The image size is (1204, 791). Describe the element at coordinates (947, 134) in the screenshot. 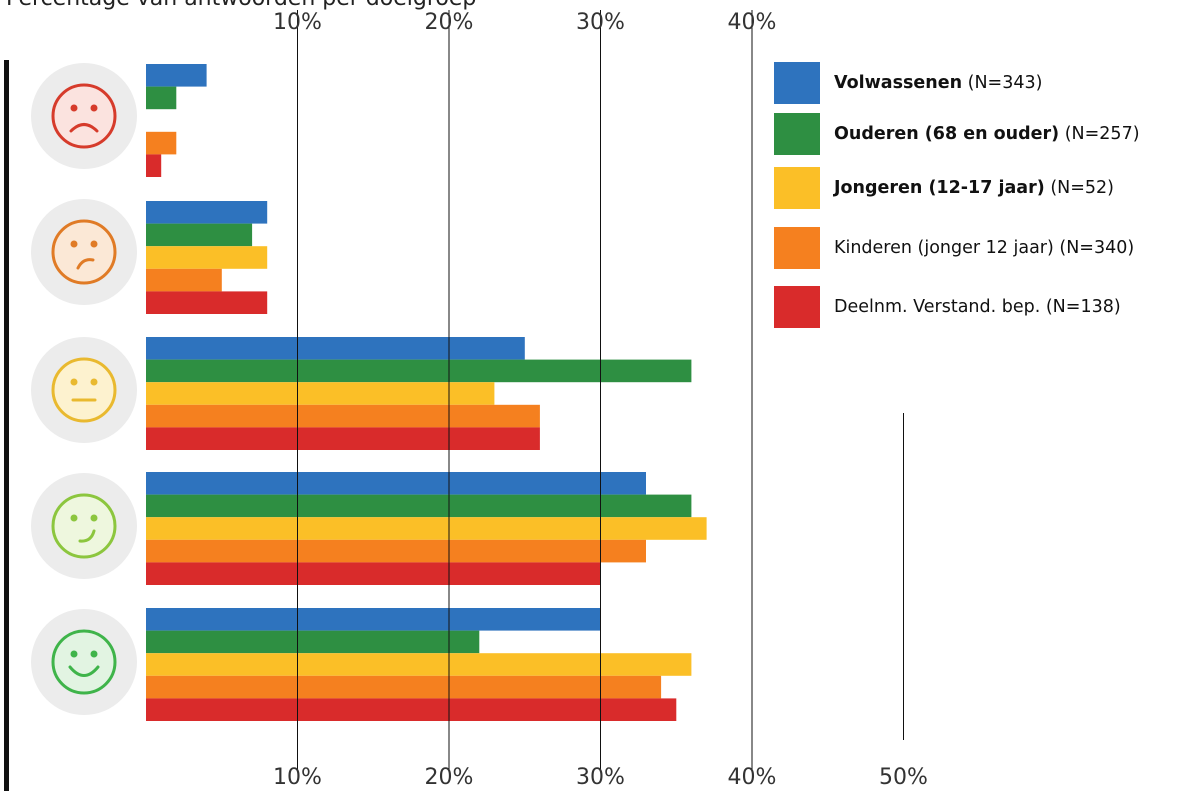

I see `legend-series-name: Ouderen (68 en ouder)` at that location.